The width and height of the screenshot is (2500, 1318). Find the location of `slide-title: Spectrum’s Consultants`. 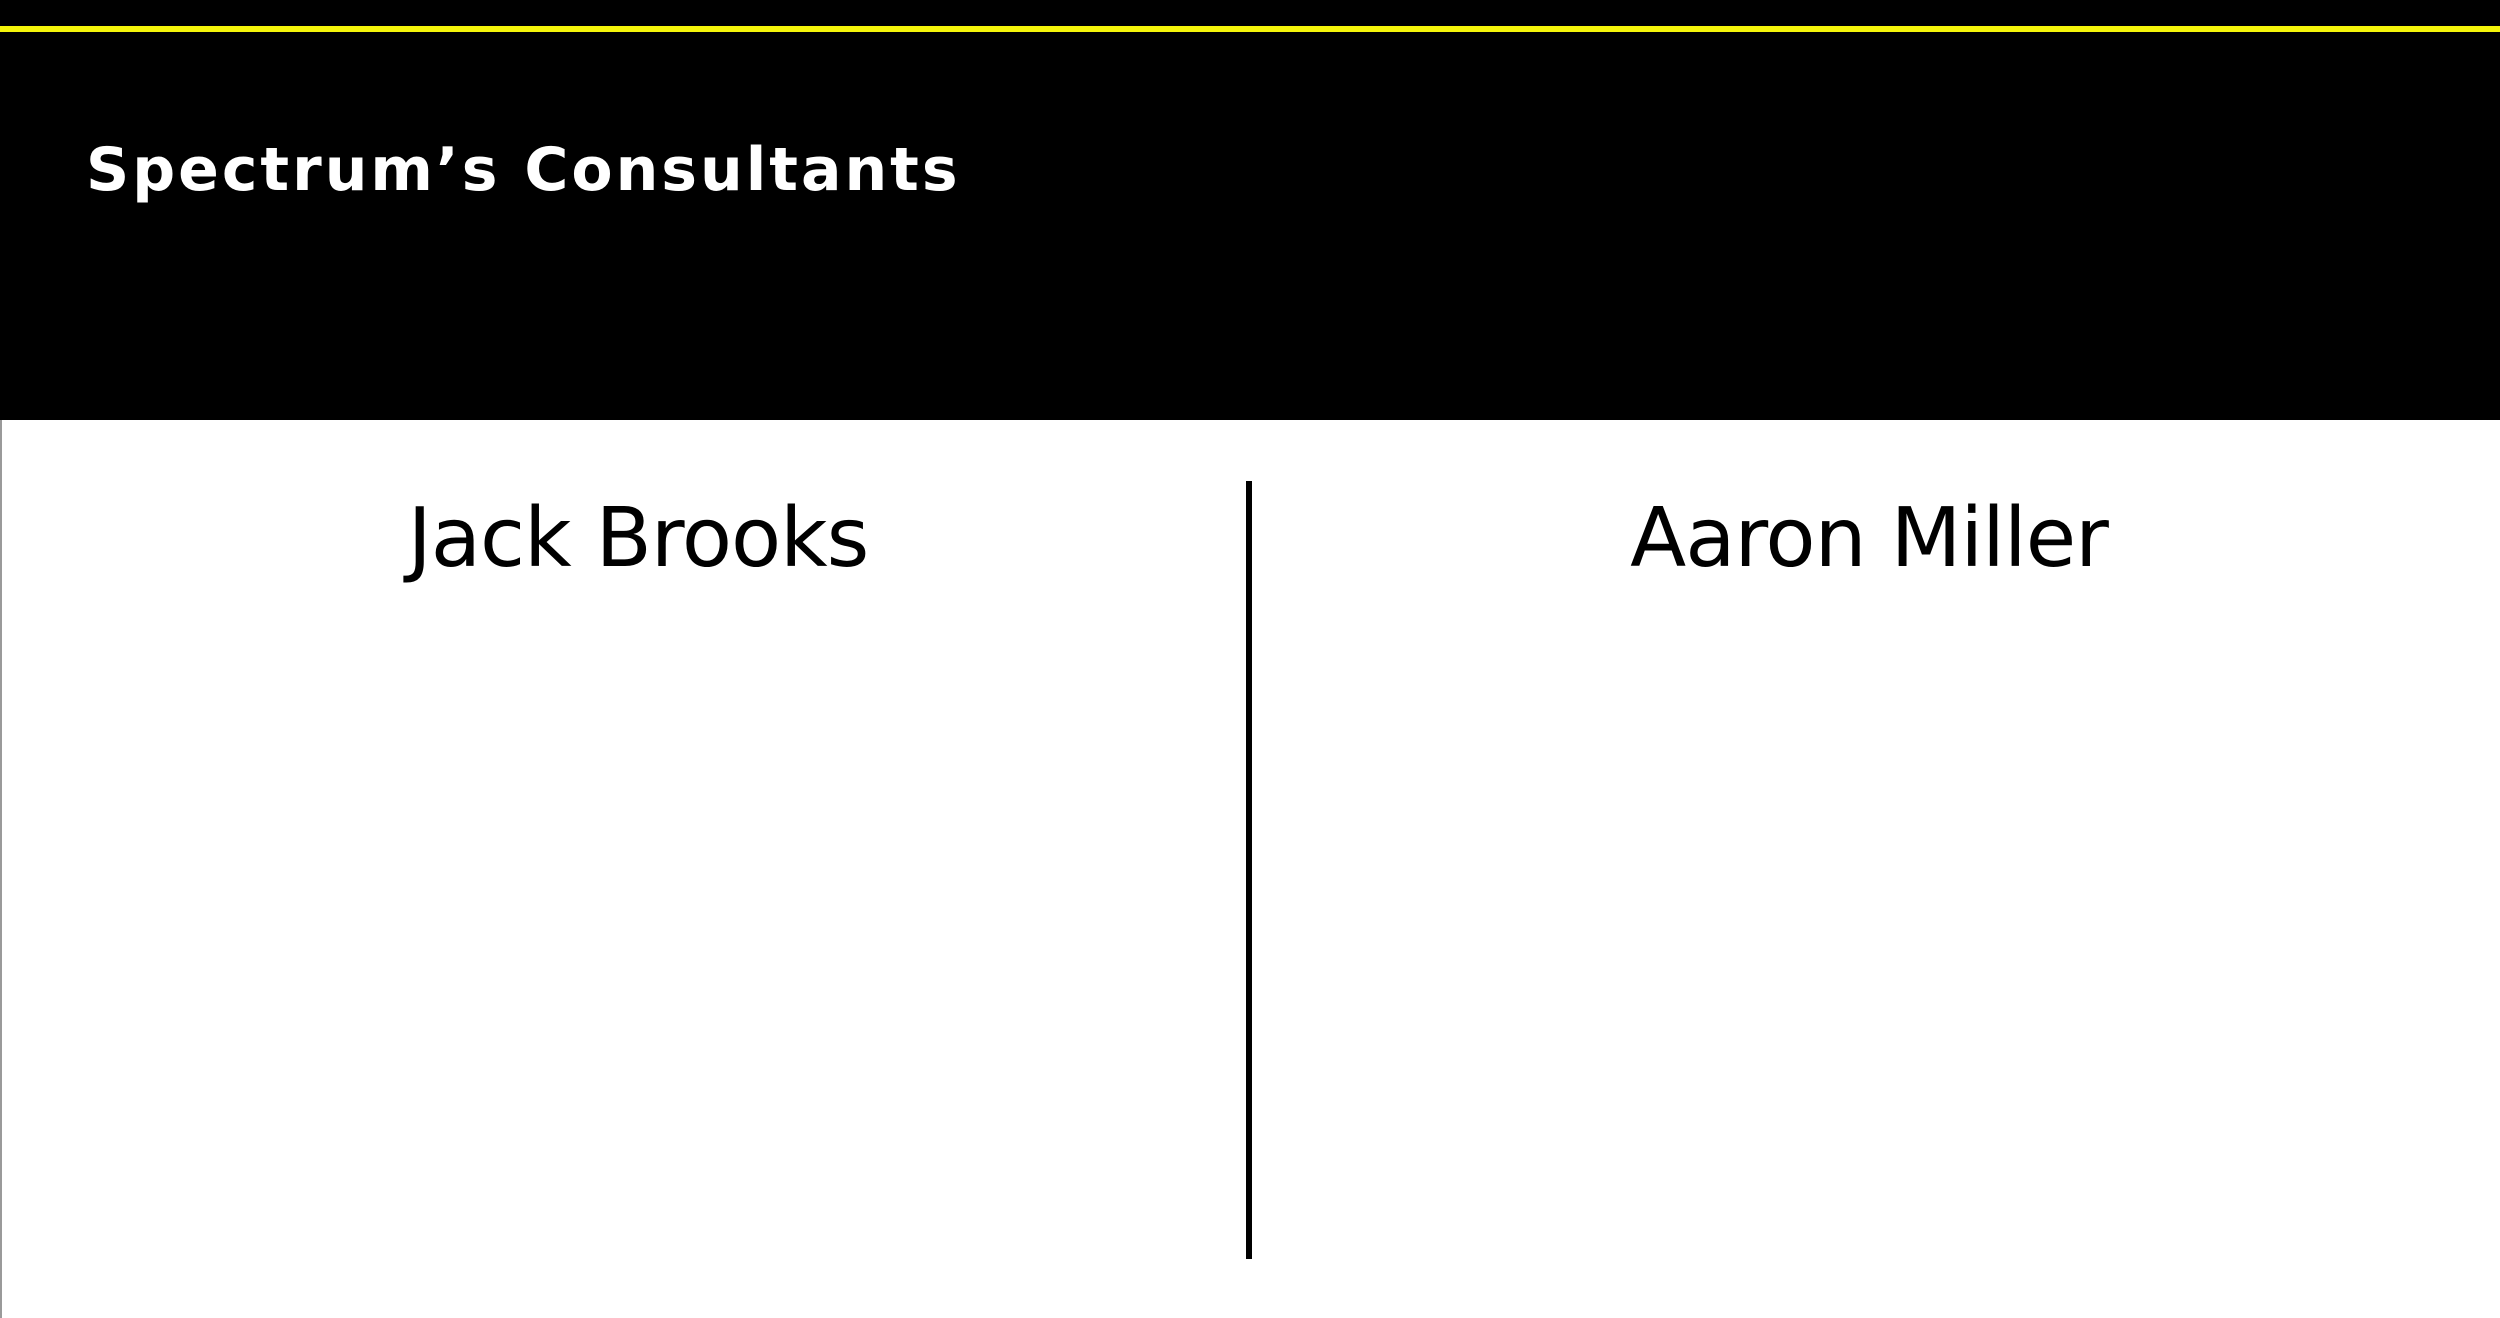

slide-title: Spectrum’s Consultants is located at coordinates (523, 170).